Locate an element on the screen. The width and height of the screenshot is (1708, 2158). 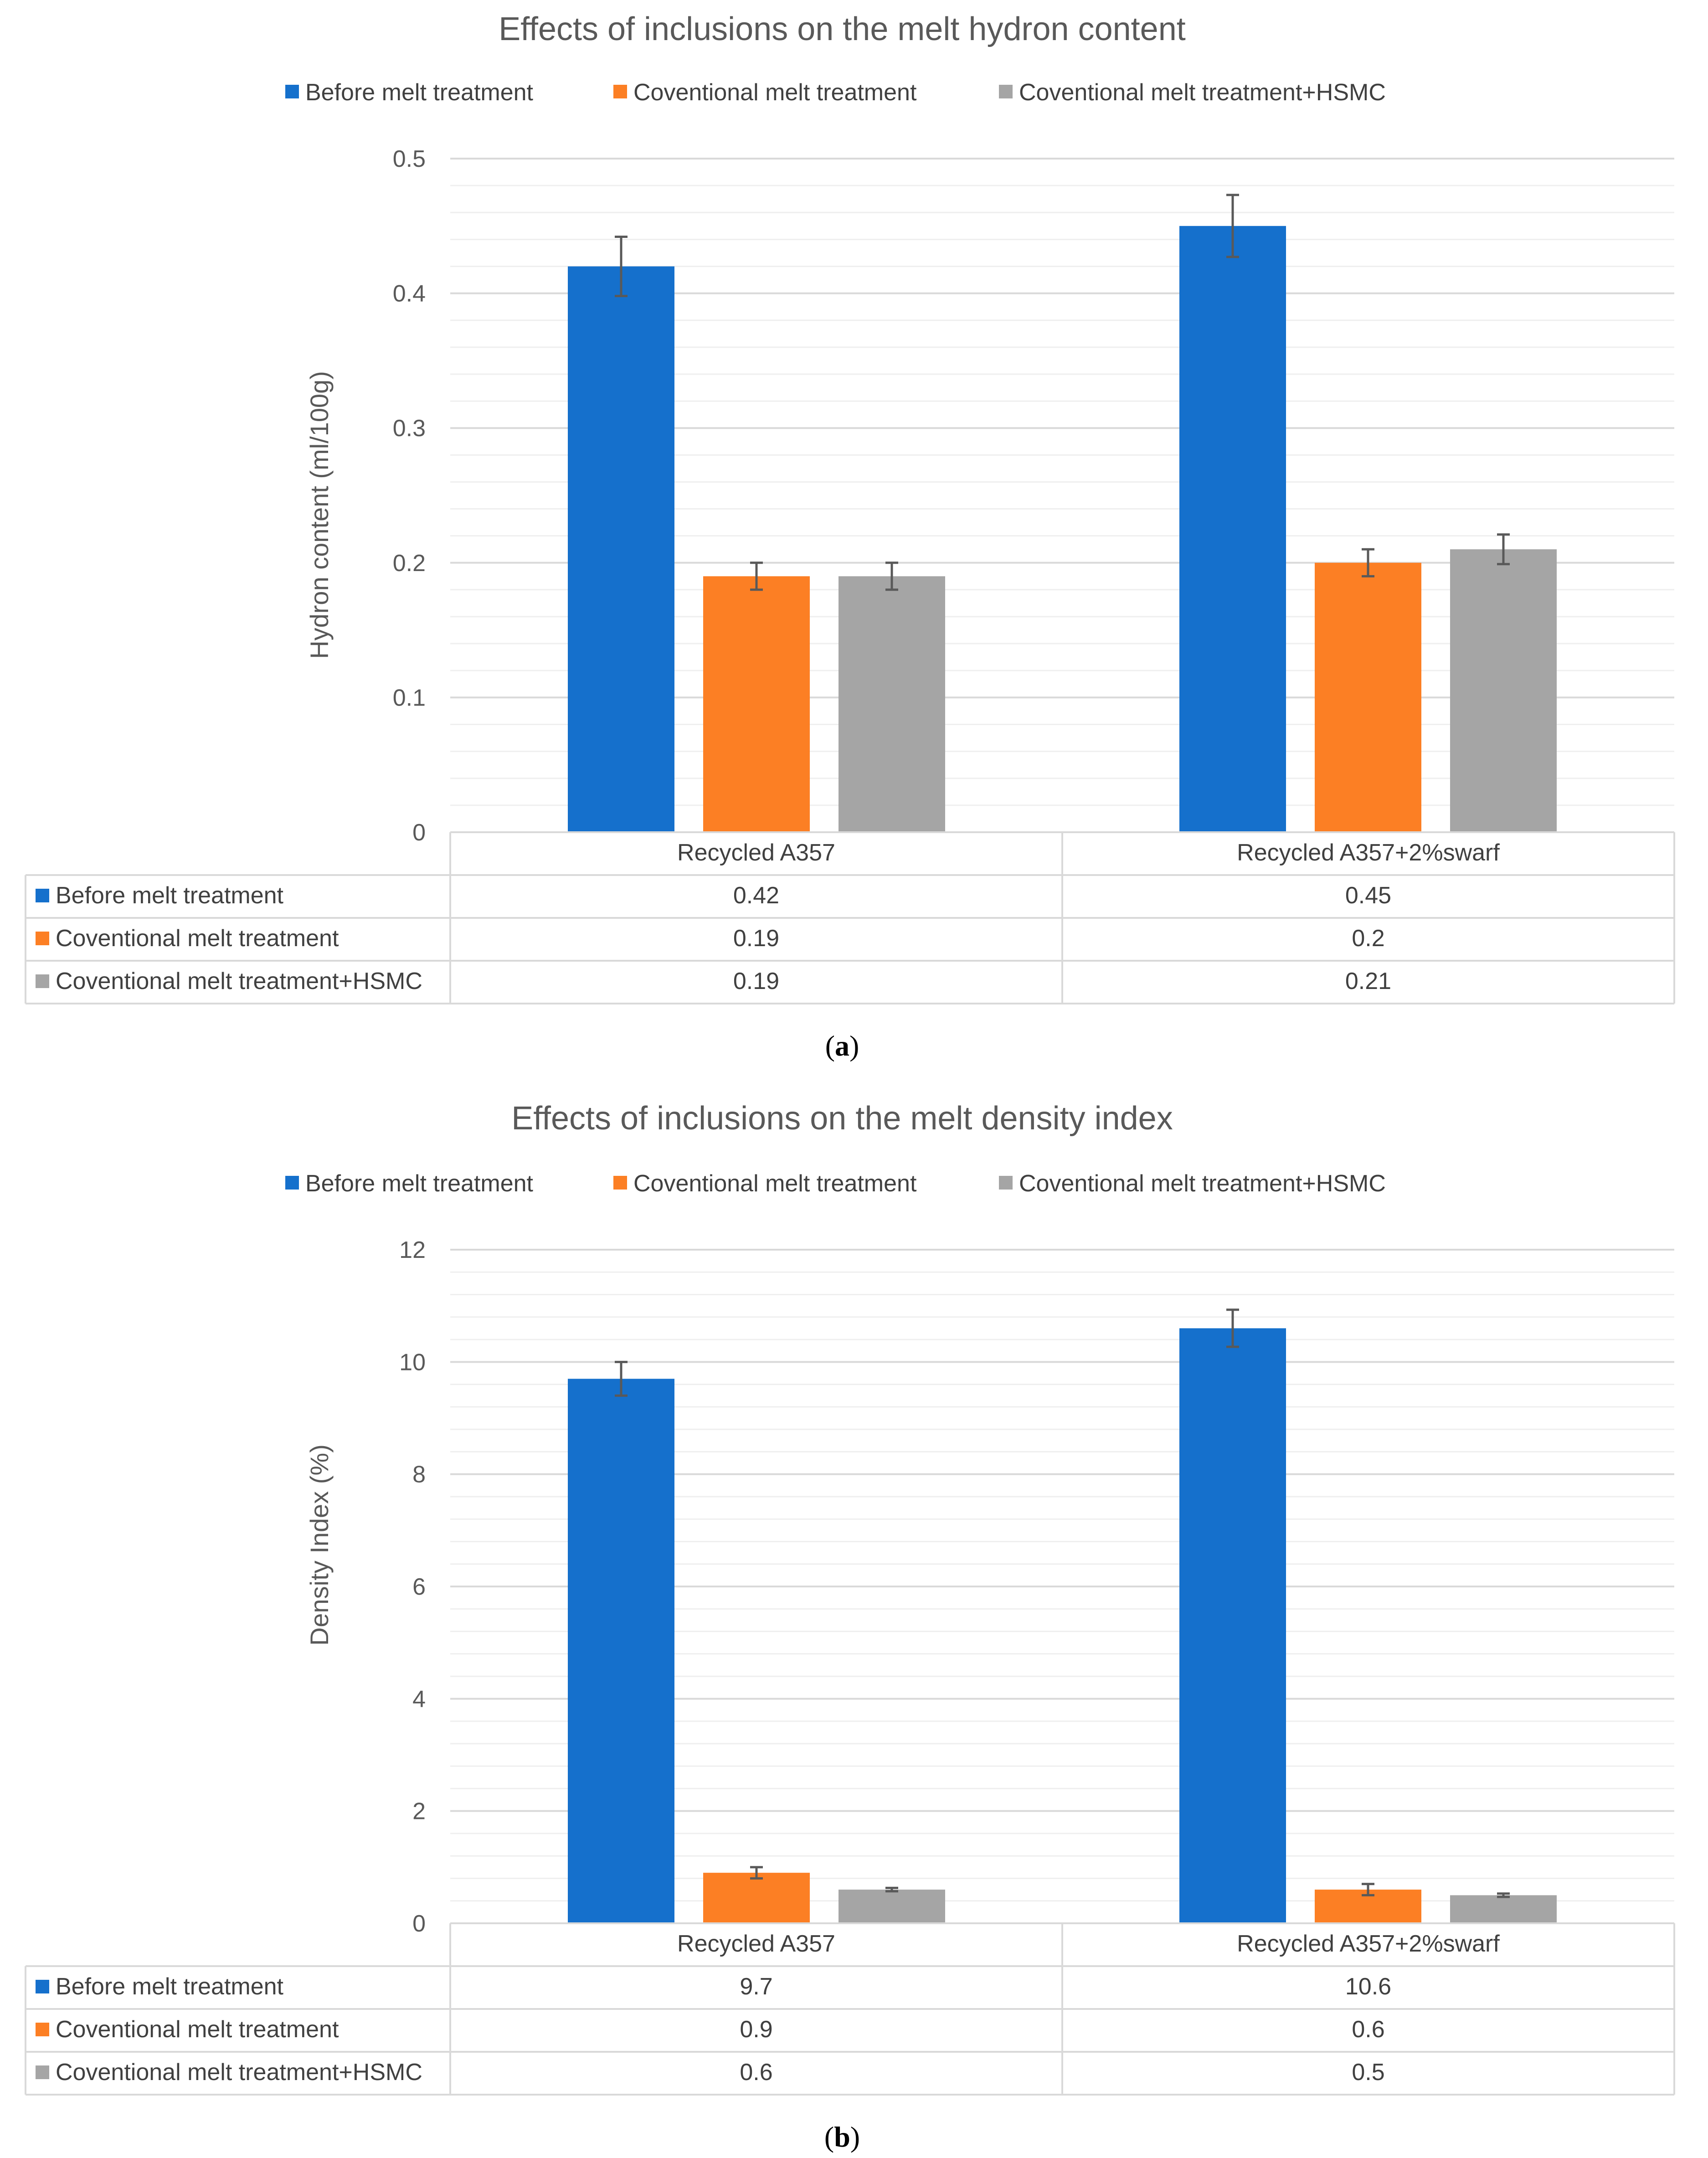
caption-letter: a is located at coordinates (842, 1046).